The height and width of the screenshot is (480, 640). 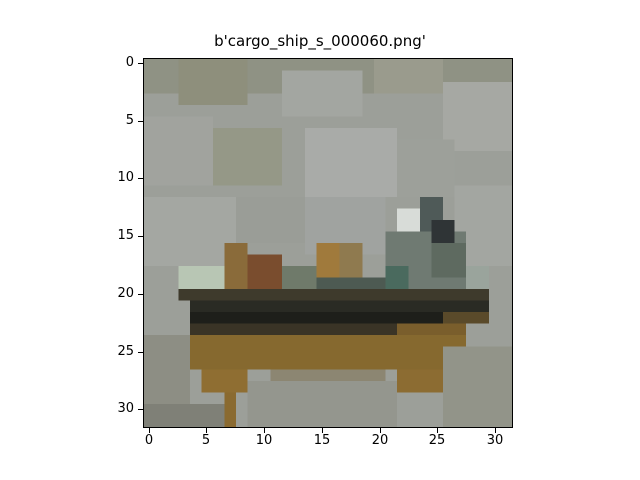 I want to click on x-tick-label: 5, so click(x=206, y=440).